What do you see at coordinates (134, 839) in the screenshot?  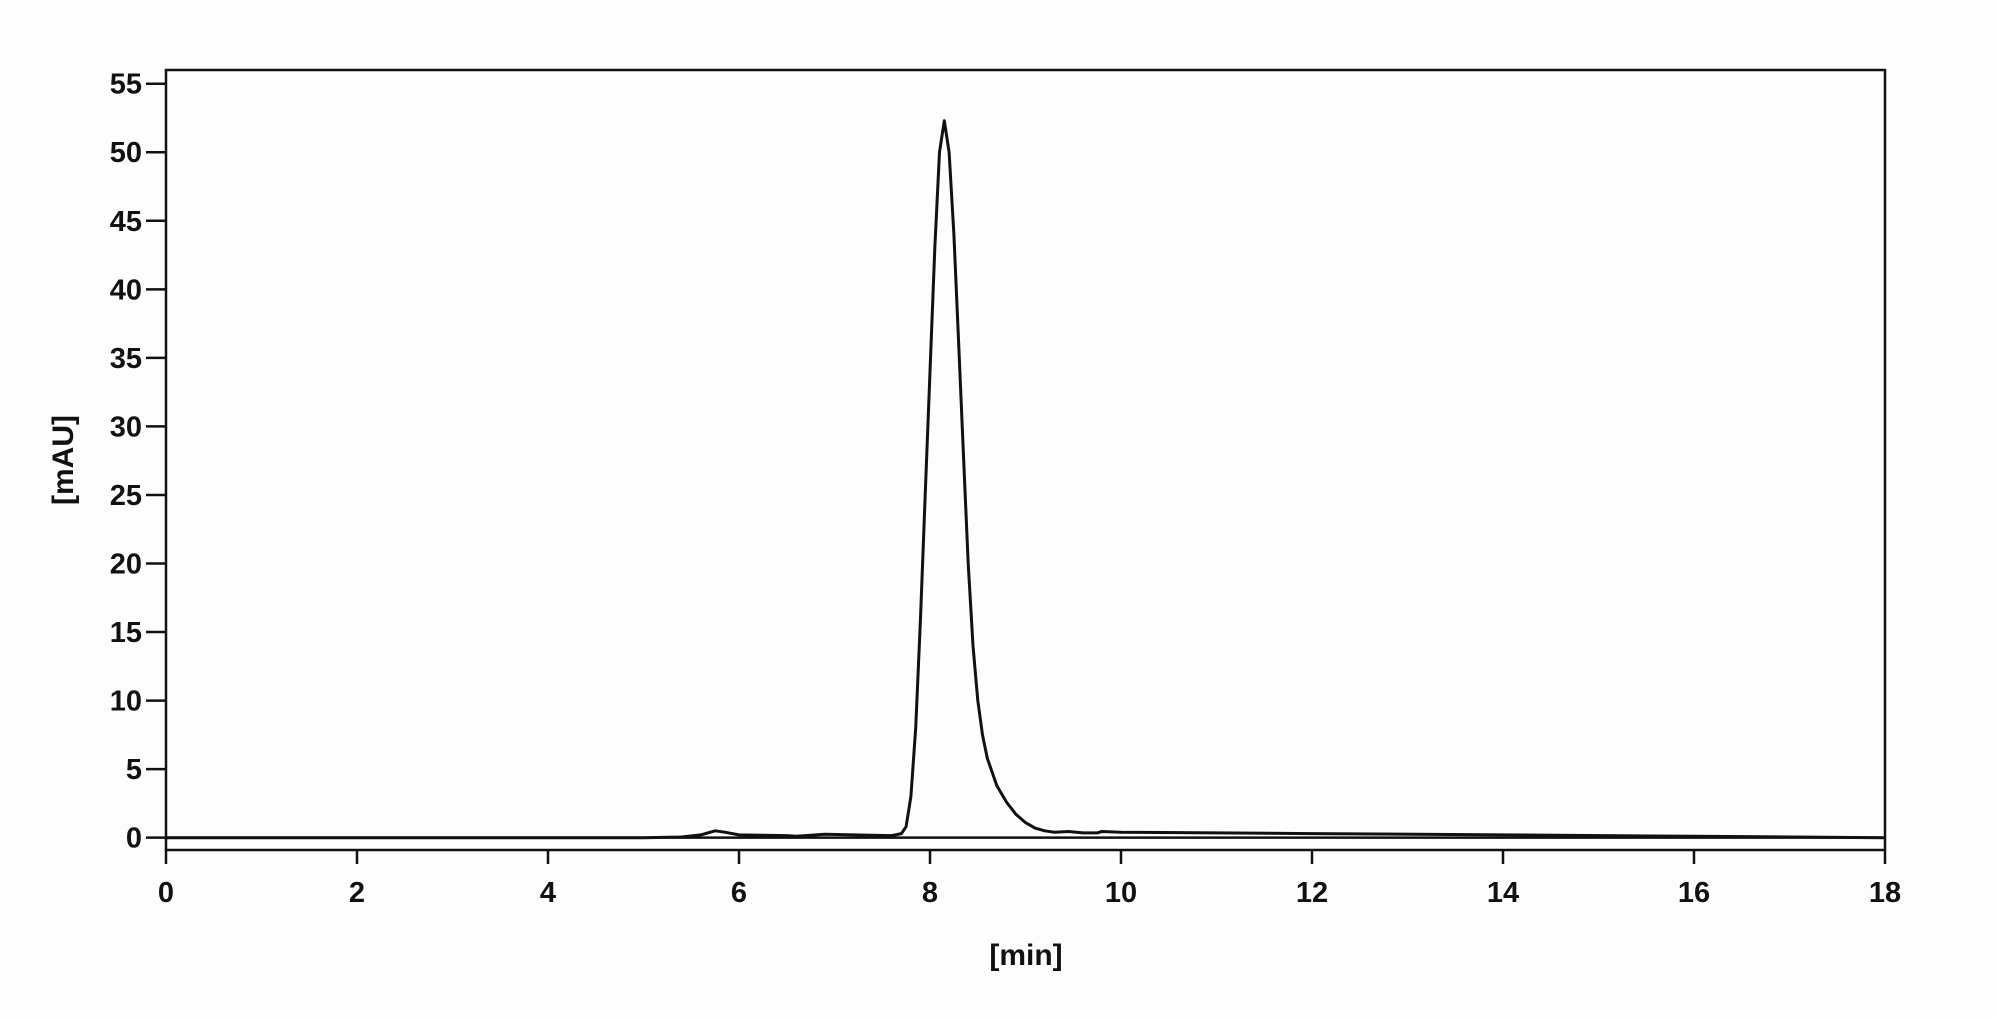 I see `y-tick-label: 0` at bounding box center [134, 839].